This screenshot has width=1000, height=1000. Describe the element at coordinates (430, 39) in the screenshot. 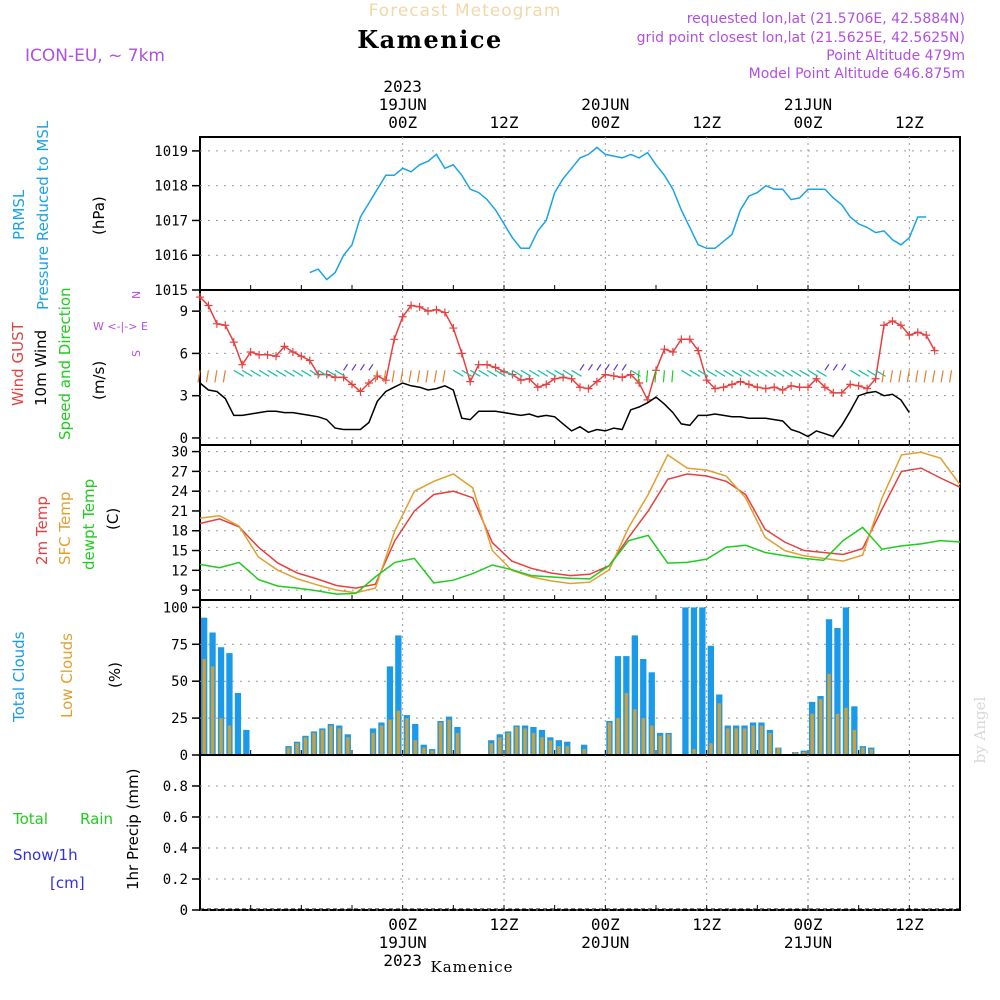

I see `location-title: Kamenice` at that location.